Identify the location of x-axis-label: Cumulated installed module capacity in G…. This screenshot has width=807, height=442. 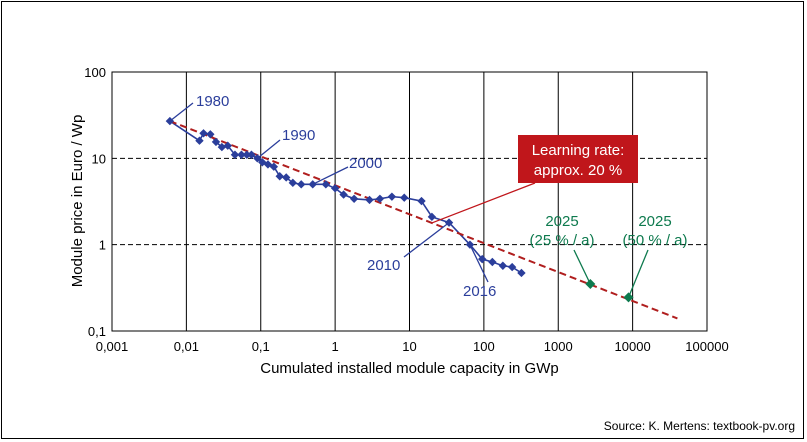
(409, 368).